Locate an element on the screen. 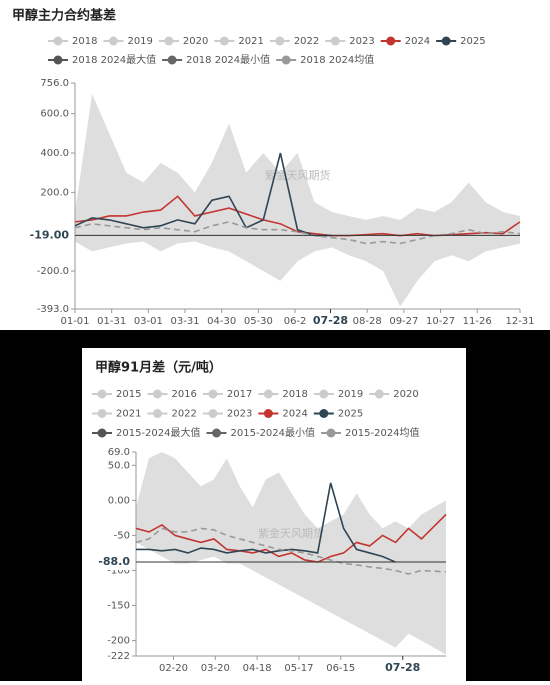  x-tick-label: 01-31 is located at coordinates (111, 321).